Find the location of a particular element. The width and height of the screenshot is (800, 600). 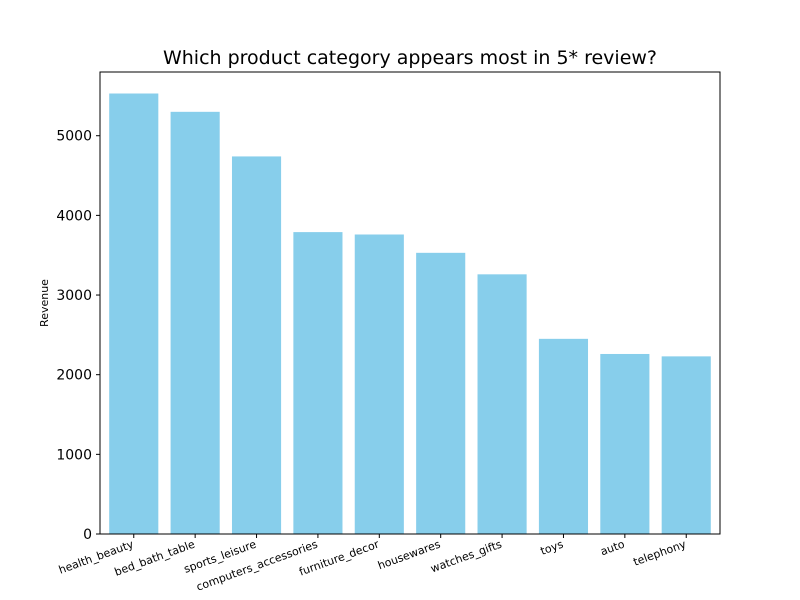

bar-watches_gifts is located at coordinates (502, 404).